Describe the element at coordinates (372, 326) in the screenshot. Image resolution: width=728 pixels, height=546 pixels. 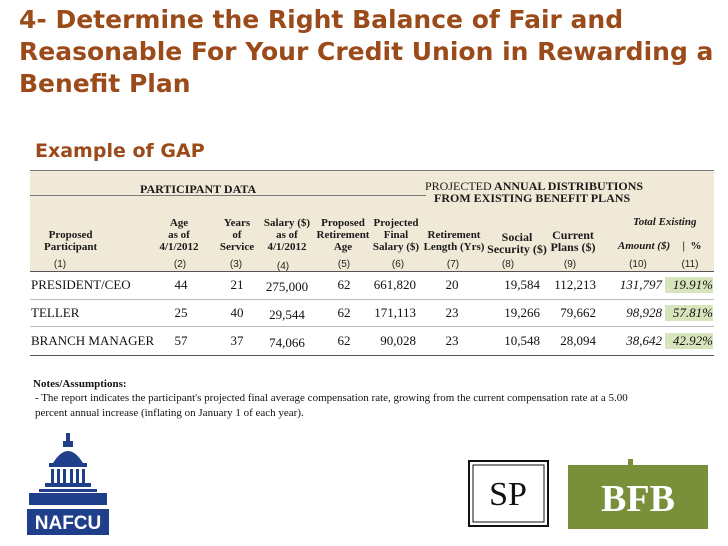
I see `table-rule-row2` at that location.